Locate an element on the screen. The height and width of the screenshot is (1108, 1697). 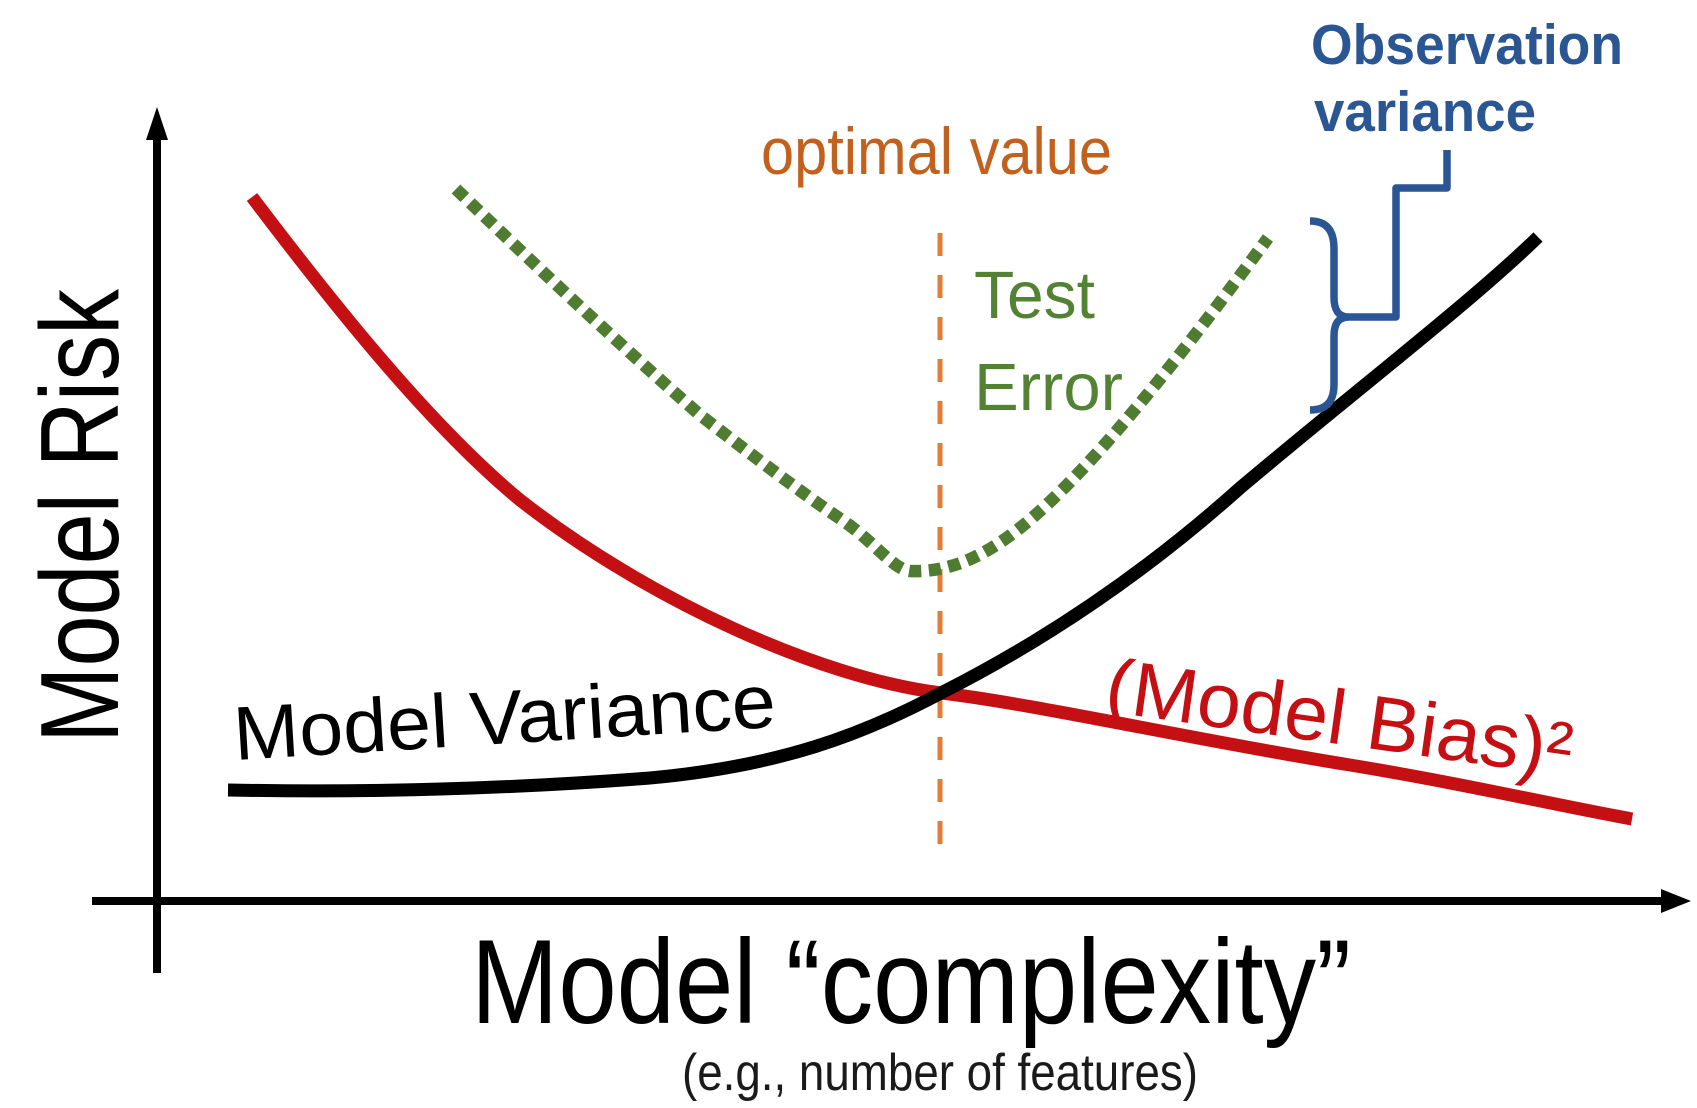
svg-text: variance is located at coordinates (1425, 112).